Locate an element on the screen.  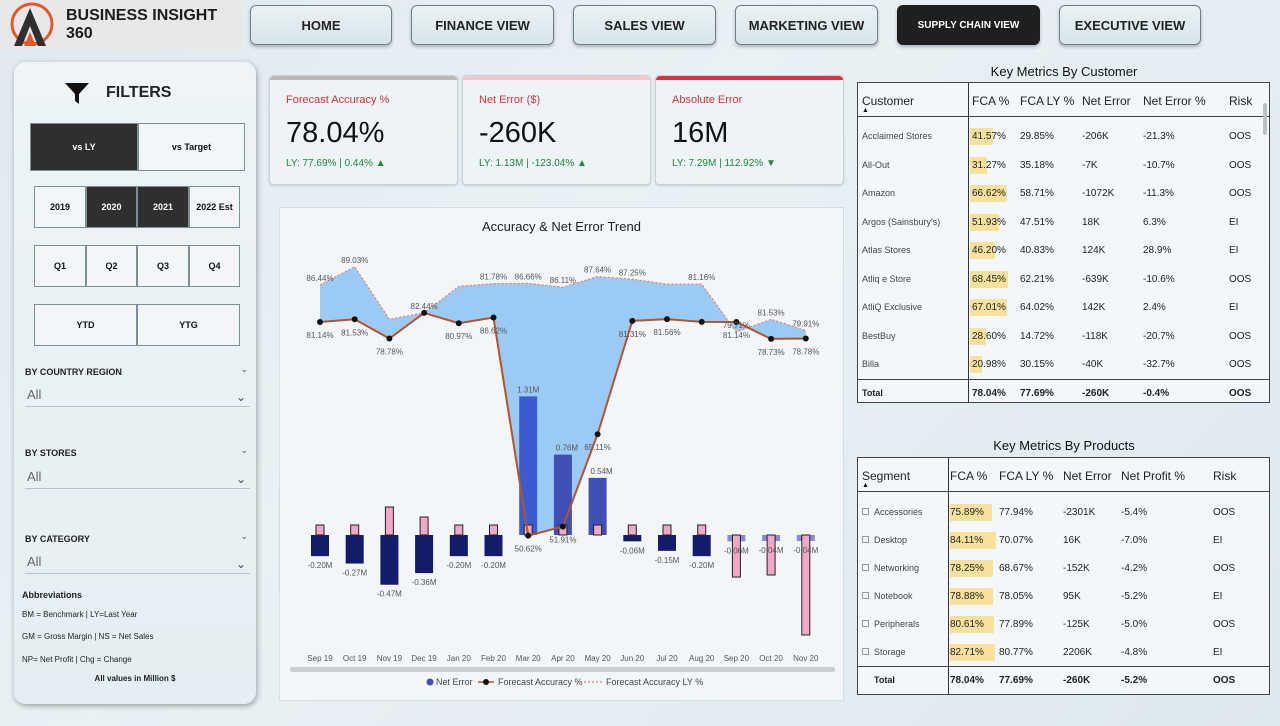
category-value: All is located at coordinates (34, 561).